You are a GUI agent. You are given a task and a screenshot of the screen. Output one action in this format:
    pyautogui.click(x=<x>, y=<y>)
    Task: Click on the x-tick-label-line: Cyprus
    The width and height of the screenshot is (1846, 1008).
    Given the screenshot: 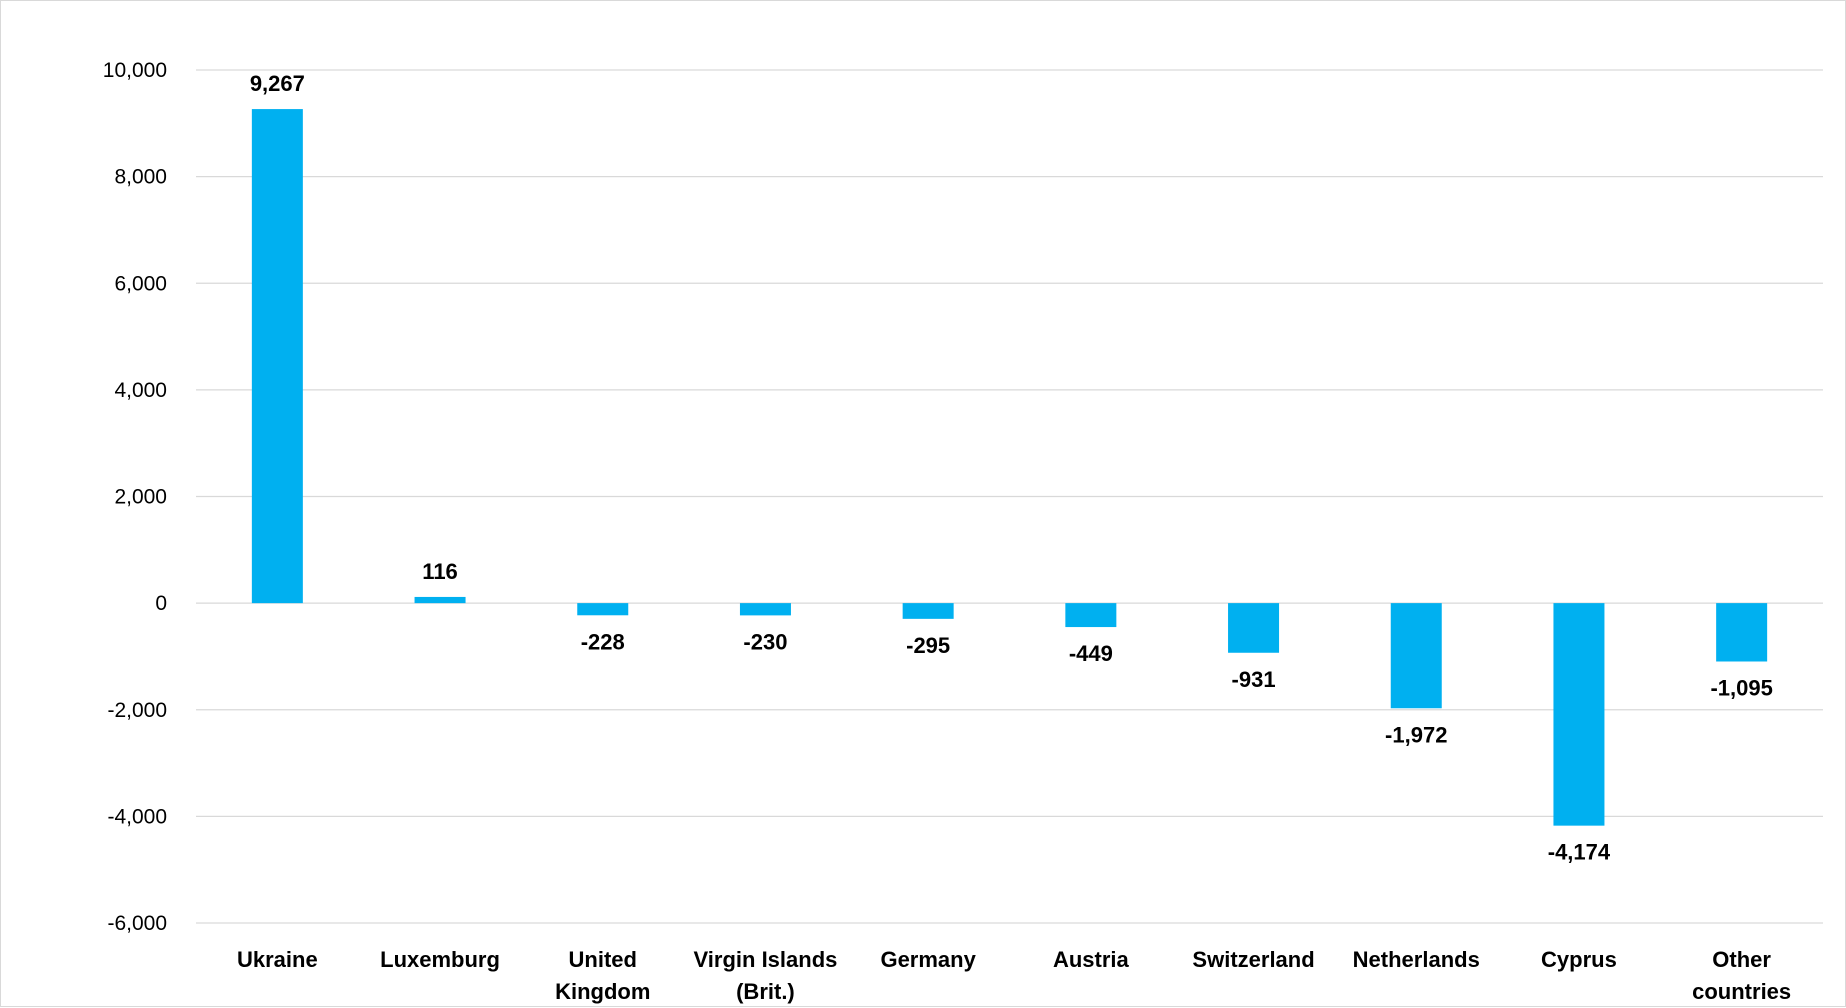 What is the action you would take?
    pyautogui.click(x=1579, y=959)
    